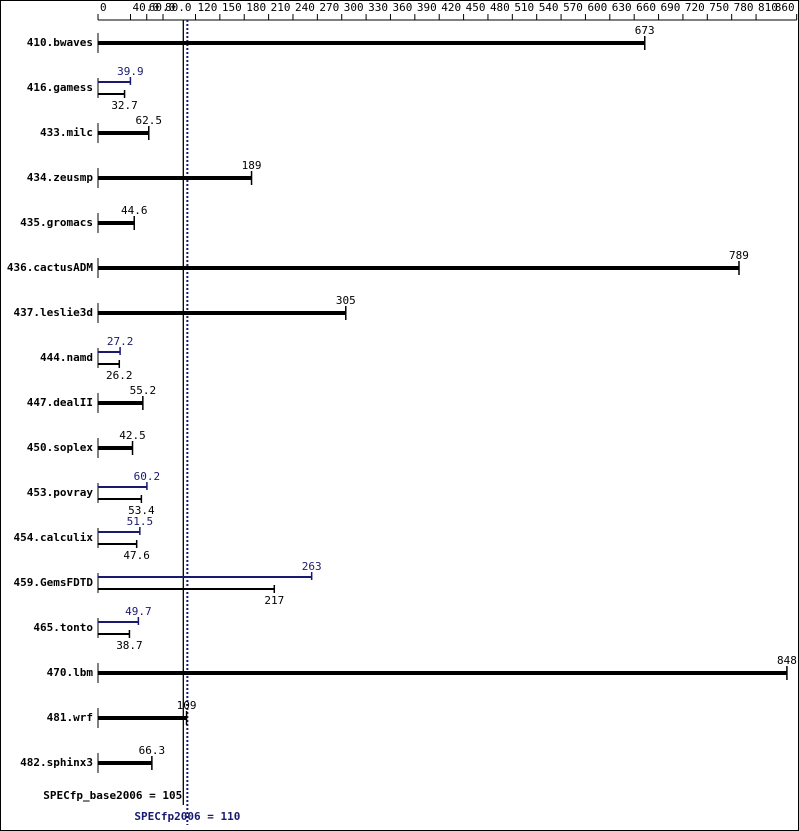  What do you see at coordinates (140, 521) in the screenshot?
I see `value-label: 51.5` at bounding box center [140, 521].